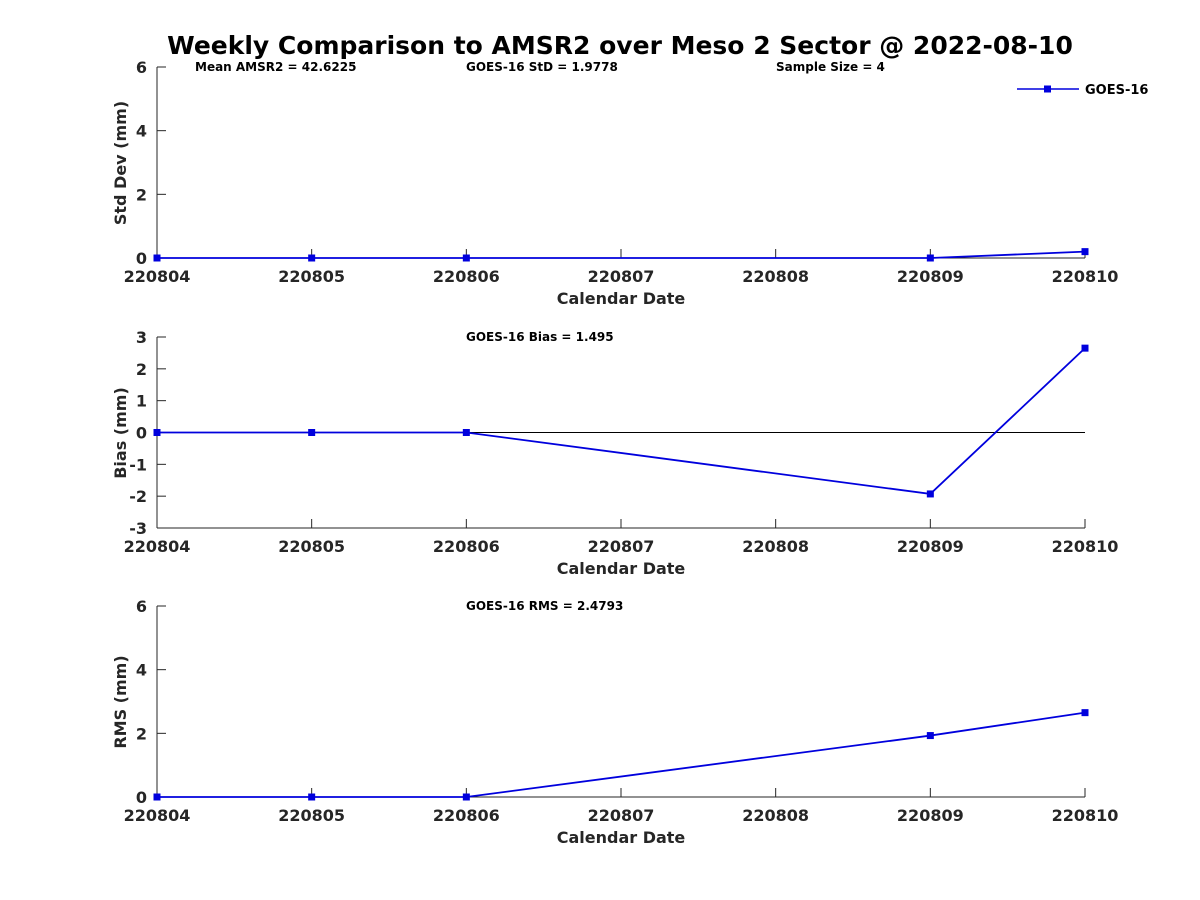 This screenshot has width=1200, height=900. What do you see at coordinates (120, 701) in the screenshot?
I see `y-axis-label: RMS (mm)` at bounding box center [120, 701].